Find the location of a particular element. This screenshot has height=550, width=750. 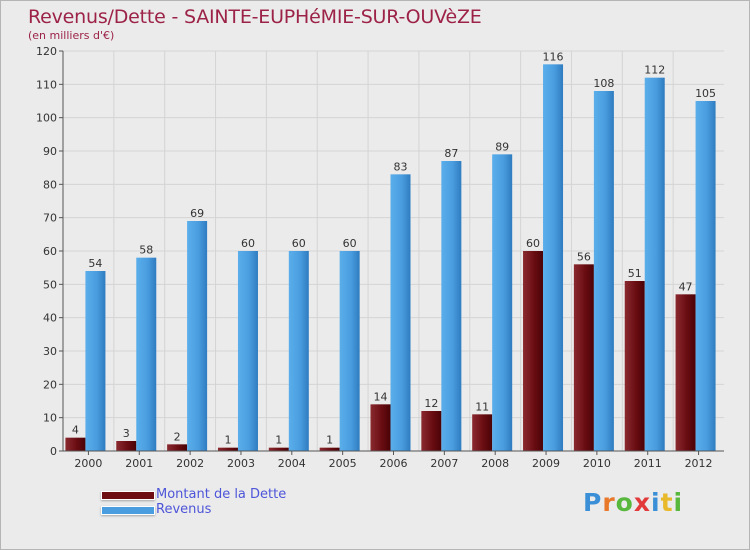

bar-value-label: 69 is located at coordinates (197, 213).